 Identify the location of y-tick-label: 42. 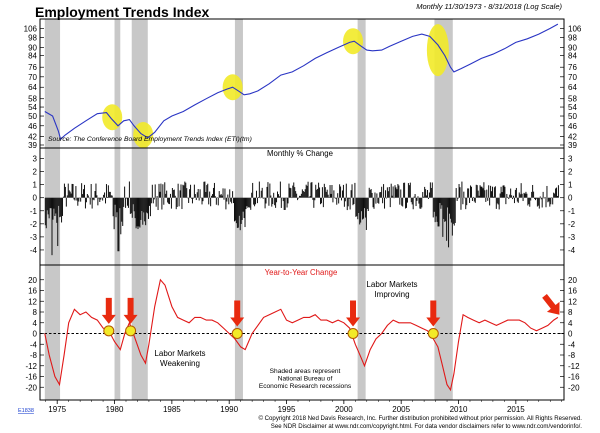
(572, 136).